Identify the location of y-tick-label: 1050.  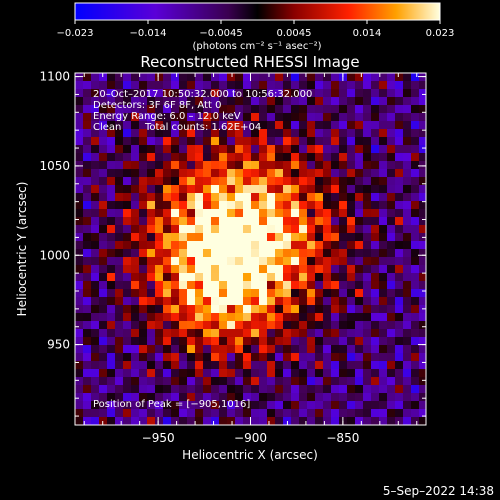
(54, 166).